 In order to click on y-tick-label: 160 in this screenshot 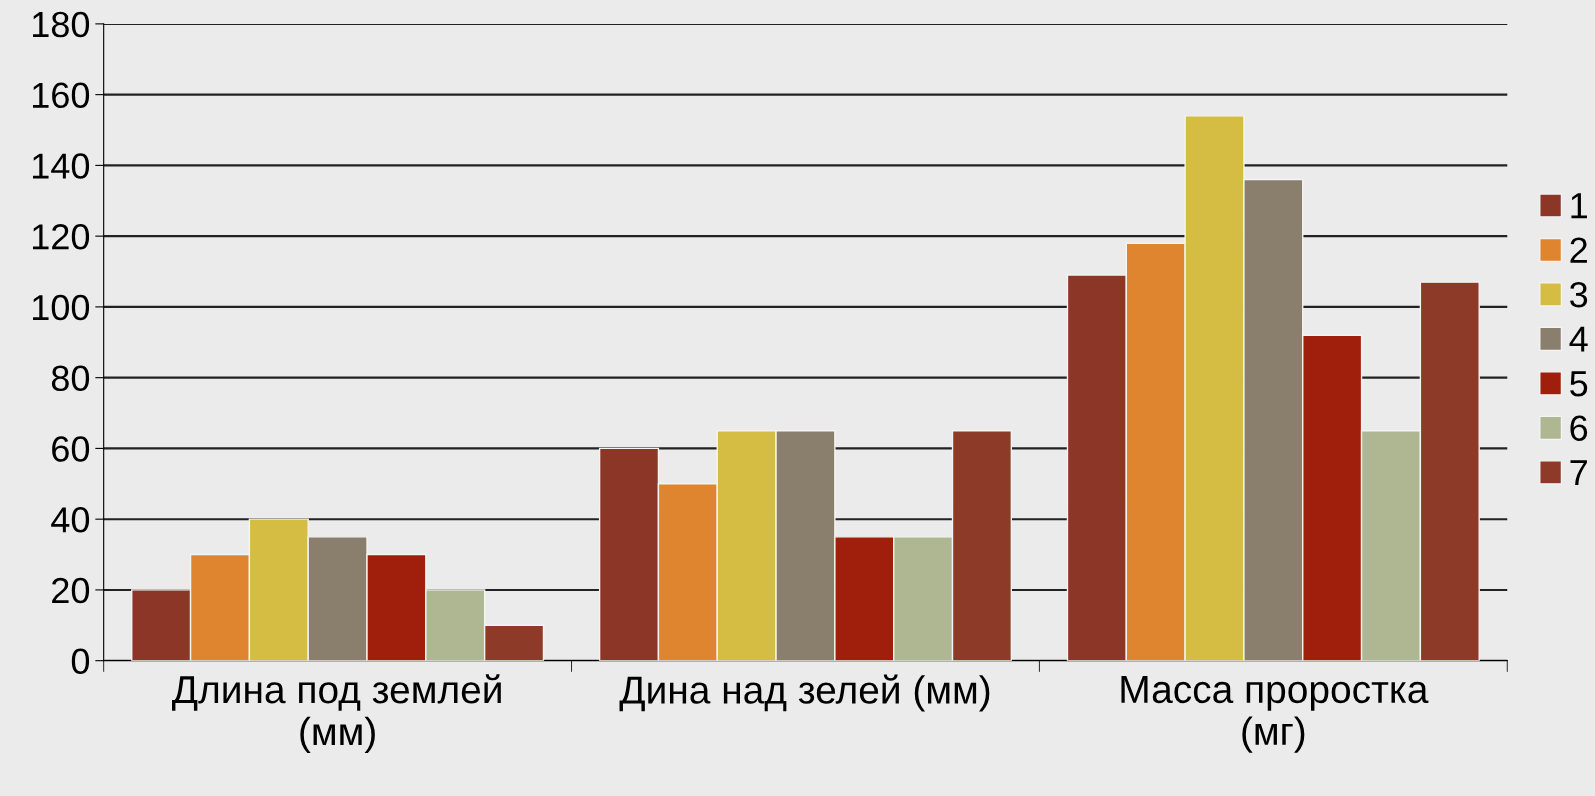, I will do `click(61, 95)`.